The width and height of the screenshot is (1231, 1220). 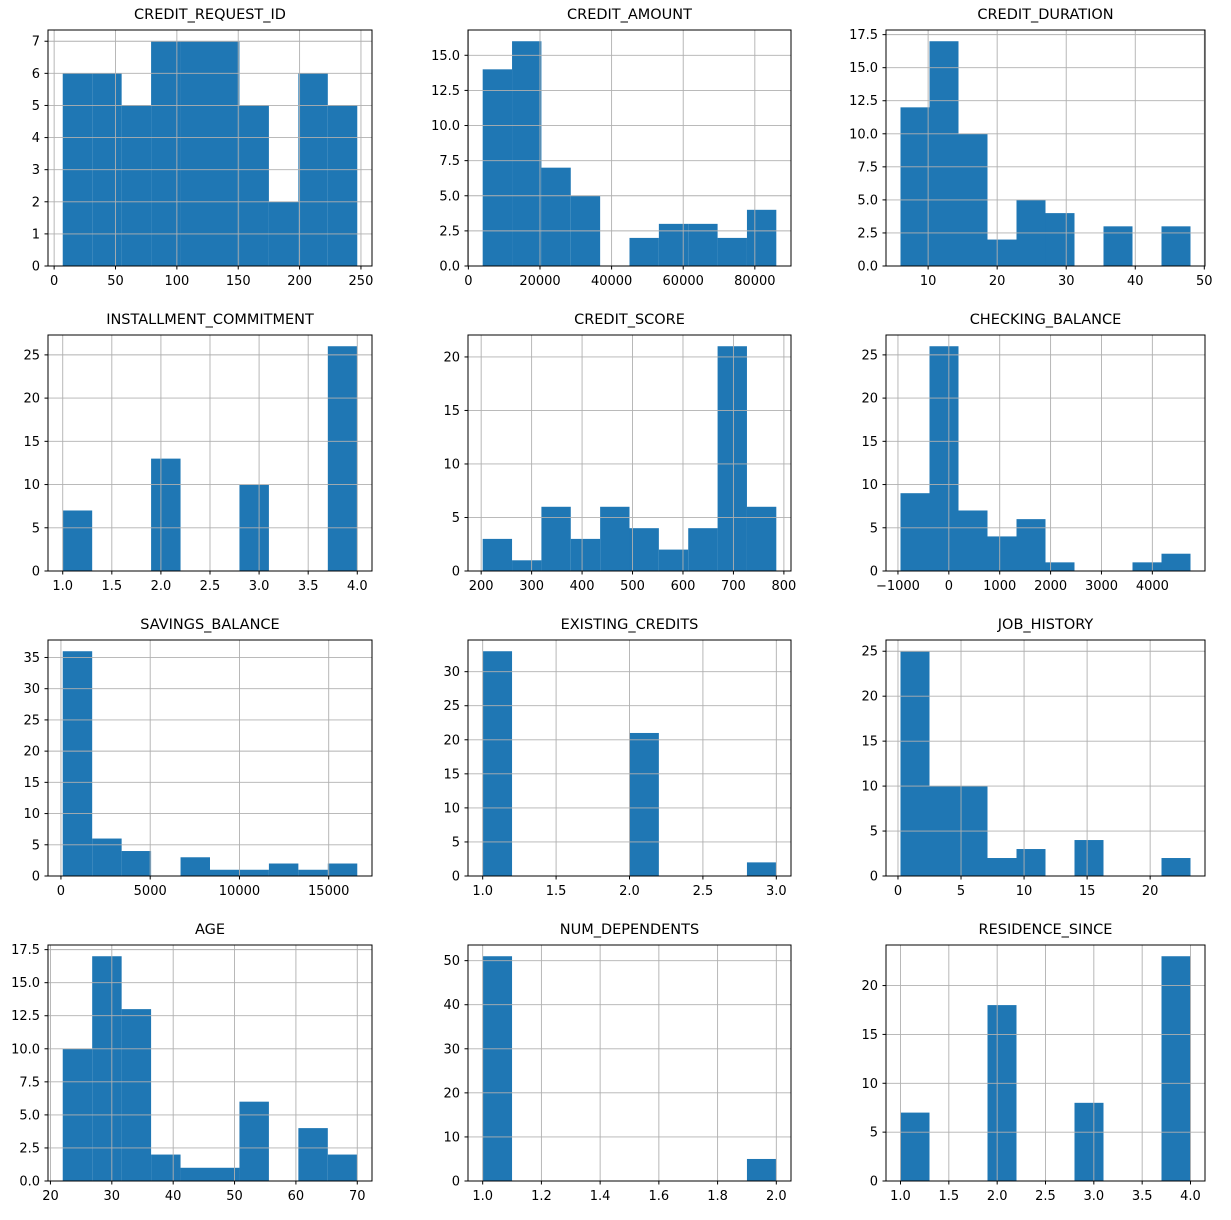 I want to click on svg-text: CREDIT_AMOUNT, so click(x=629, y=15).